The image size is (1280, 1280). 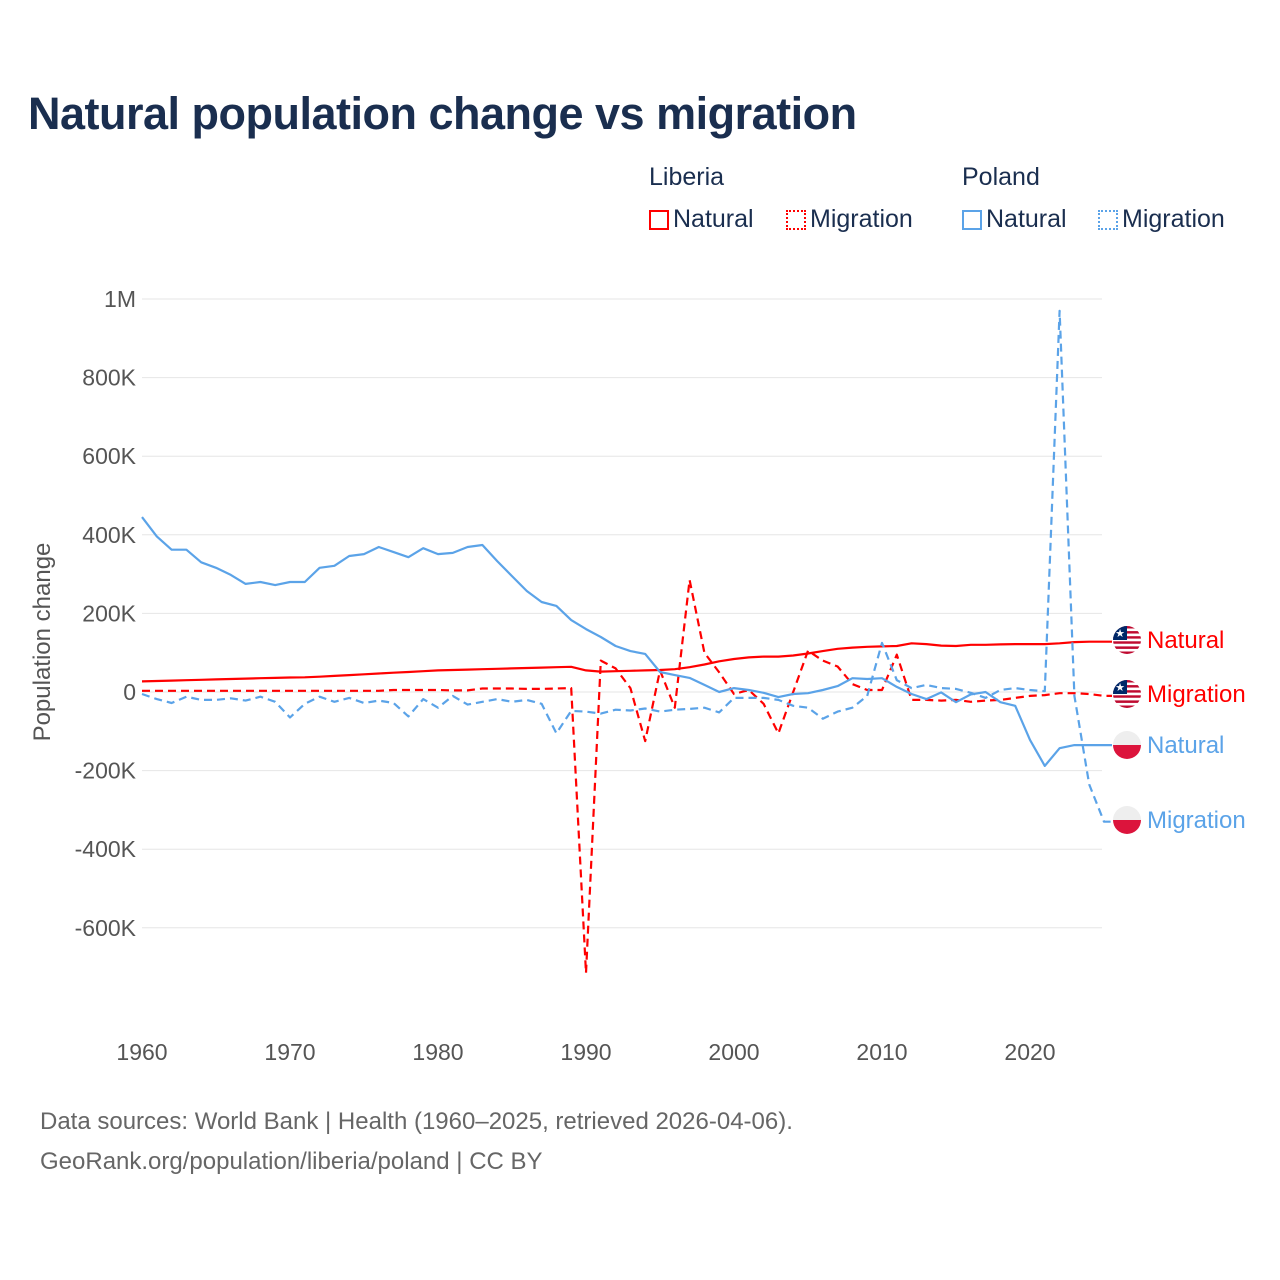 What do you see at coordinates (106, 928) in the screenshot?
I see `y-tick-label: -600K` at bounding box center [106, 928].